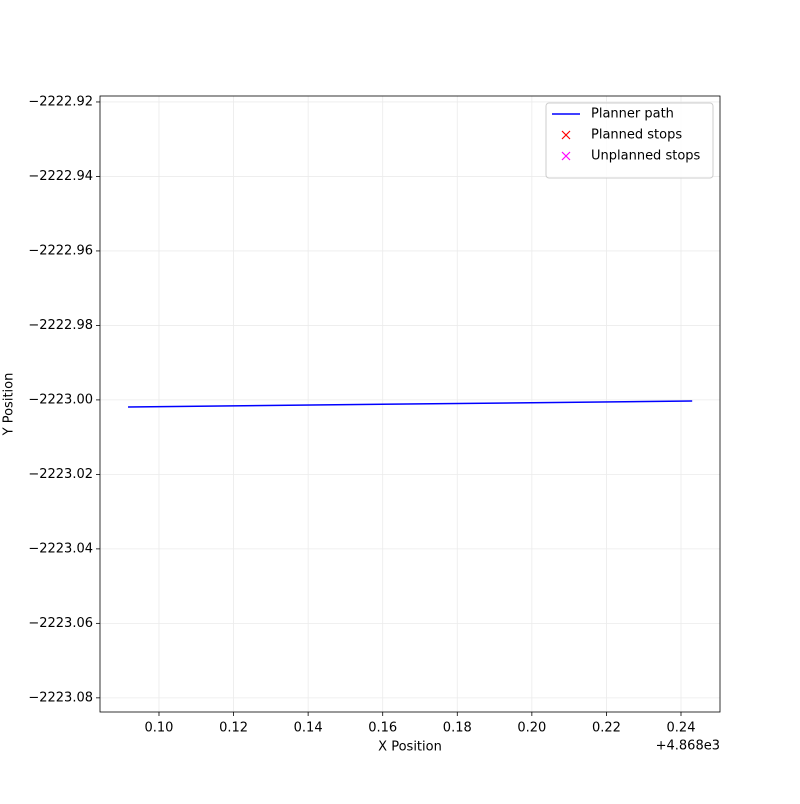  I want to click on x-tick-label: 0.16, so click(382, 728).